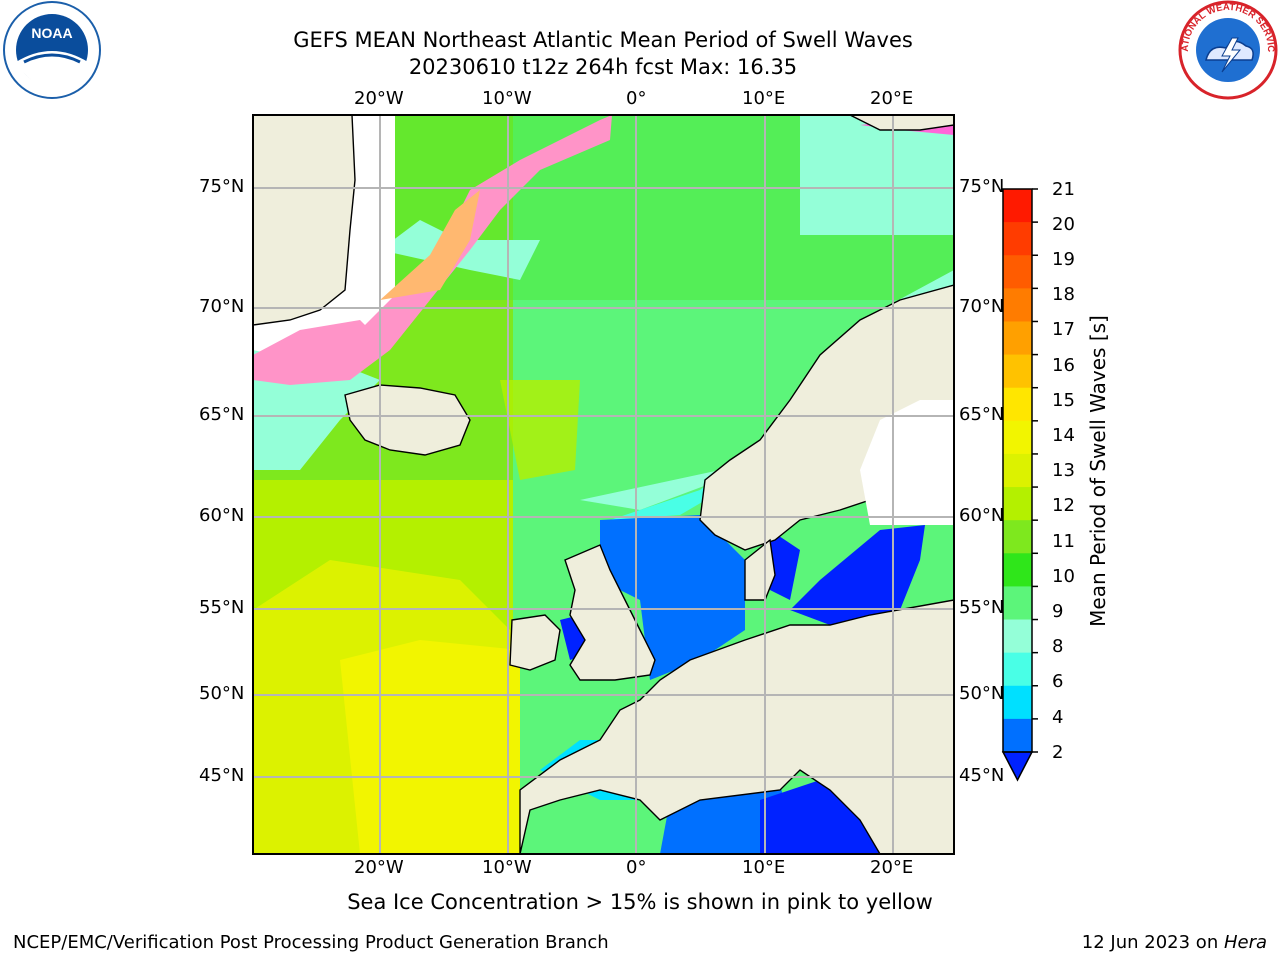 The width and height of the screenshot is (1280, 960). Describe the element at coordinates (507, 867) in the screenshot. I see `lon-tick-bottom: 10°W` at that location.